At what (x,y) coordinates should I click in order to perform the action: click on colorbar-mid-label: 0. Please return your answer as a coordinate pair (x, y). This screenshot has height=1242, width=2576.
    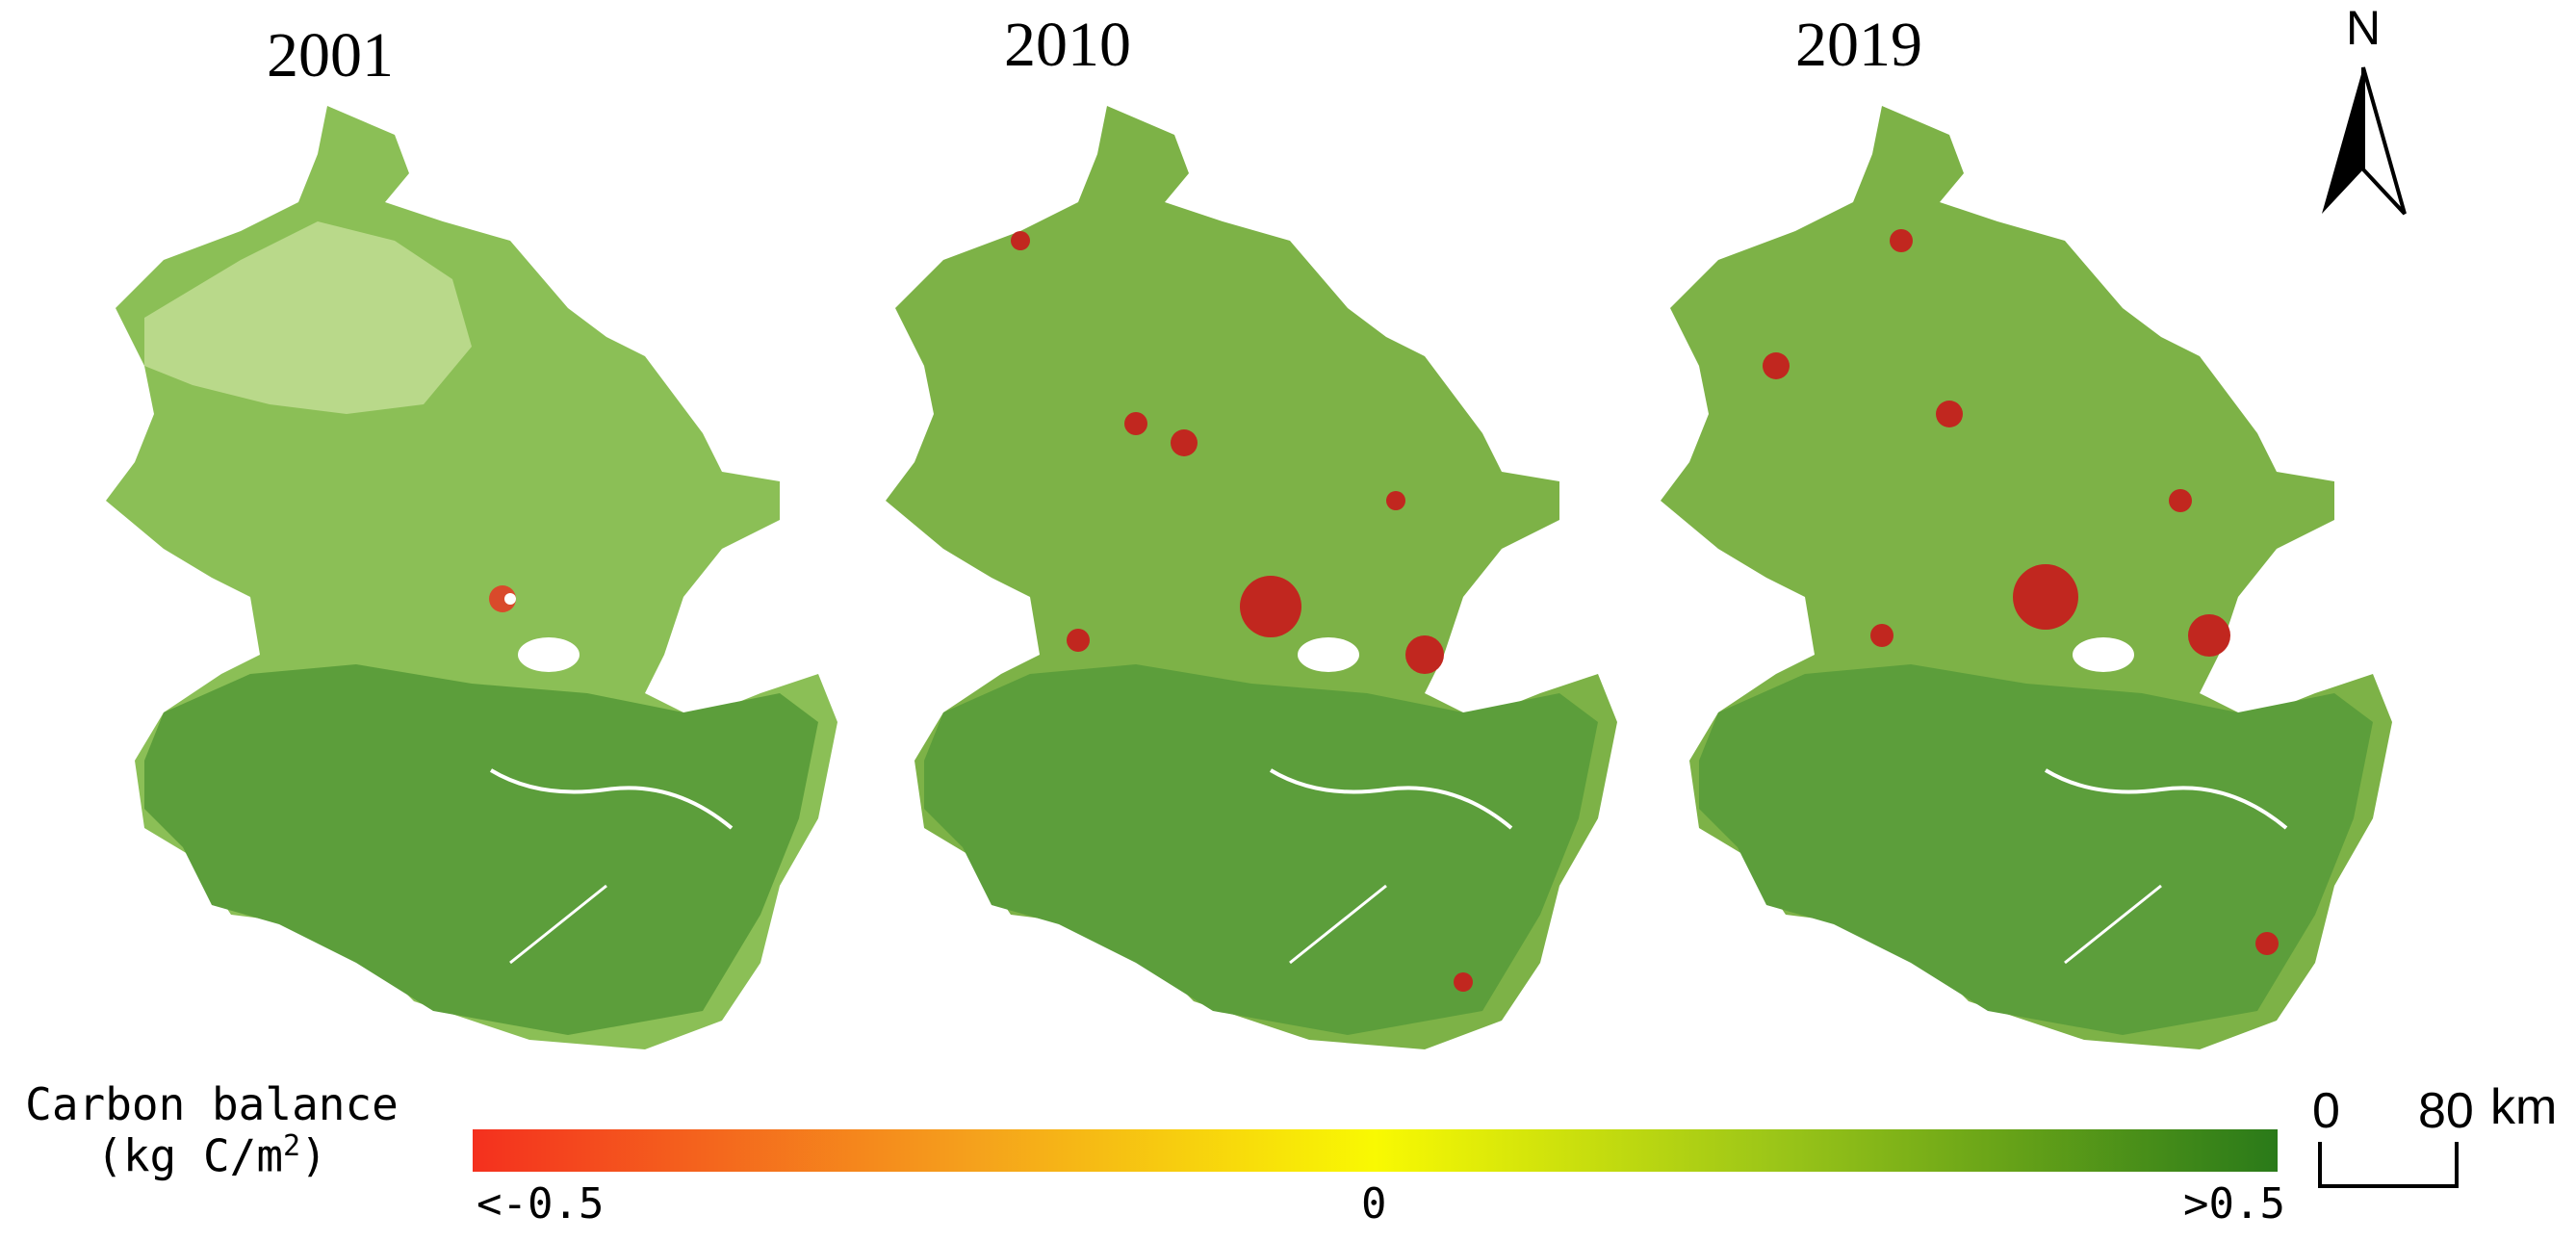
    Looking at the image, I should click on (1374, 1204).